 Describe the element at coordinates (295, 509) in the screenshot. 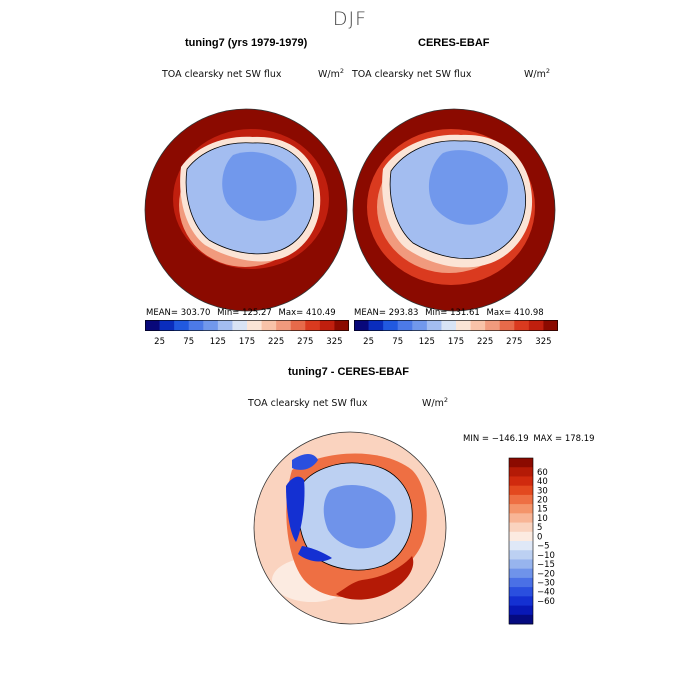

I see `panel-3-peninsula-negative` at that location.